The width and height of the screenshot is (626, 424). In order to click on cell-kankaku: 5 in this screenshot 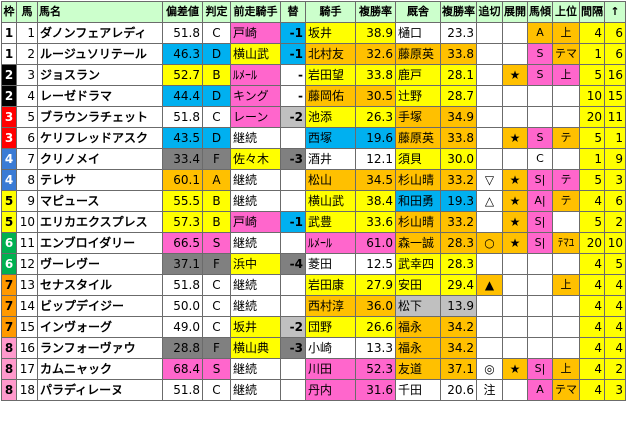, I will do `click(592, 222)`.